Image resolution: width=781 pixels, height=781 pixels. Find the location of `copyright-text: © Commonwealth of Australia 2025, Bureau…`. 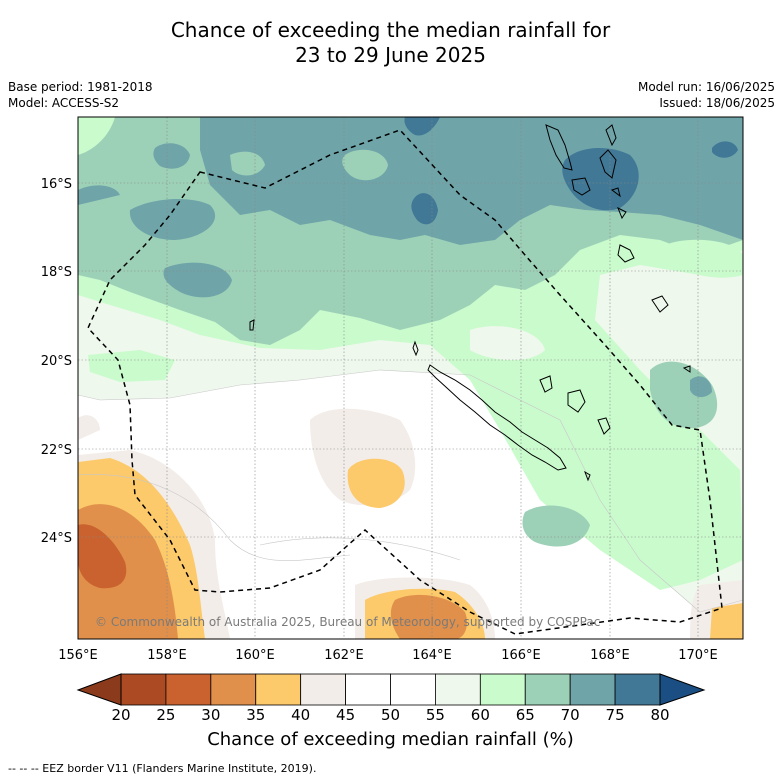

copyright-text: © Commonwealth of Australia 2025, Bureau… is located at coordinates (347, 622).